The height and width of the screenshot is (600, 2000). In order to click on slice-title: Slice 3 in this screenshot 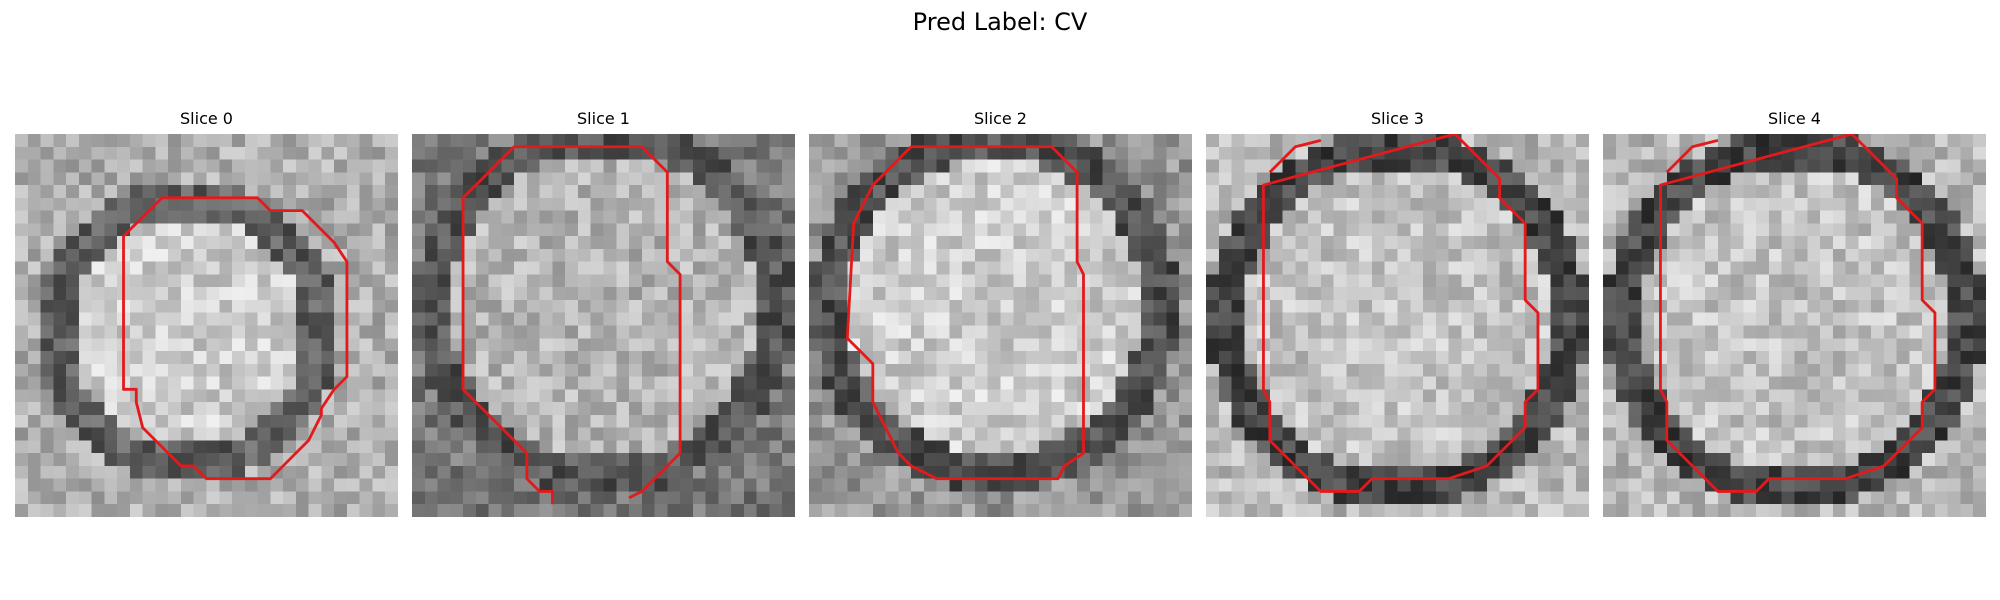, I will do `click(1397, 118)`.